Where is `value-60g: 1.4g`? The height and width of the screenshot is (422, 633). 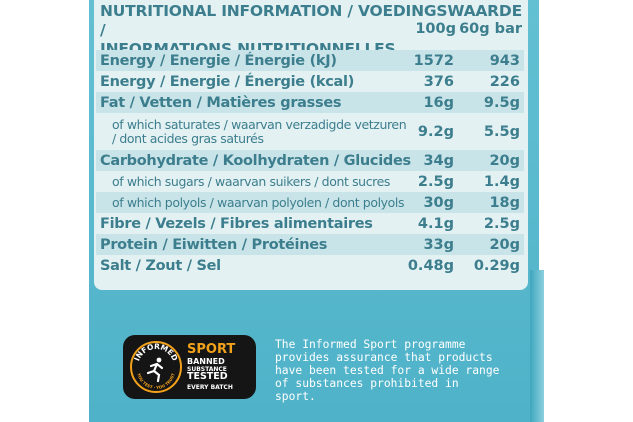 value-60g: 1.4g is located at coordinates (501, 181).